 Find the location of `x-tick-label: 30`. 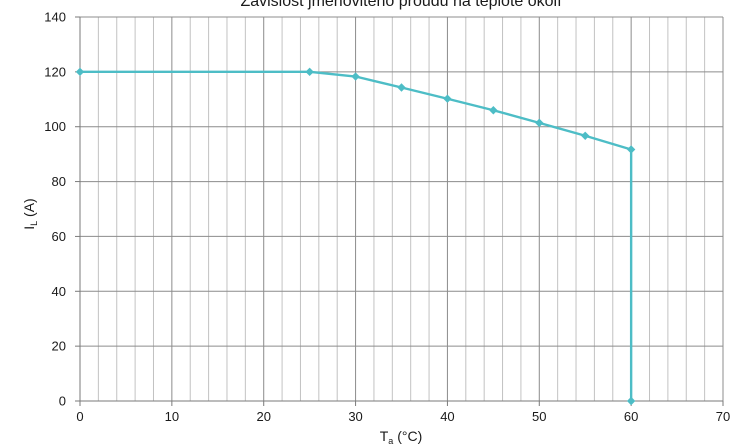

x-tick-label: 30 is located at coordinates (355, 416).